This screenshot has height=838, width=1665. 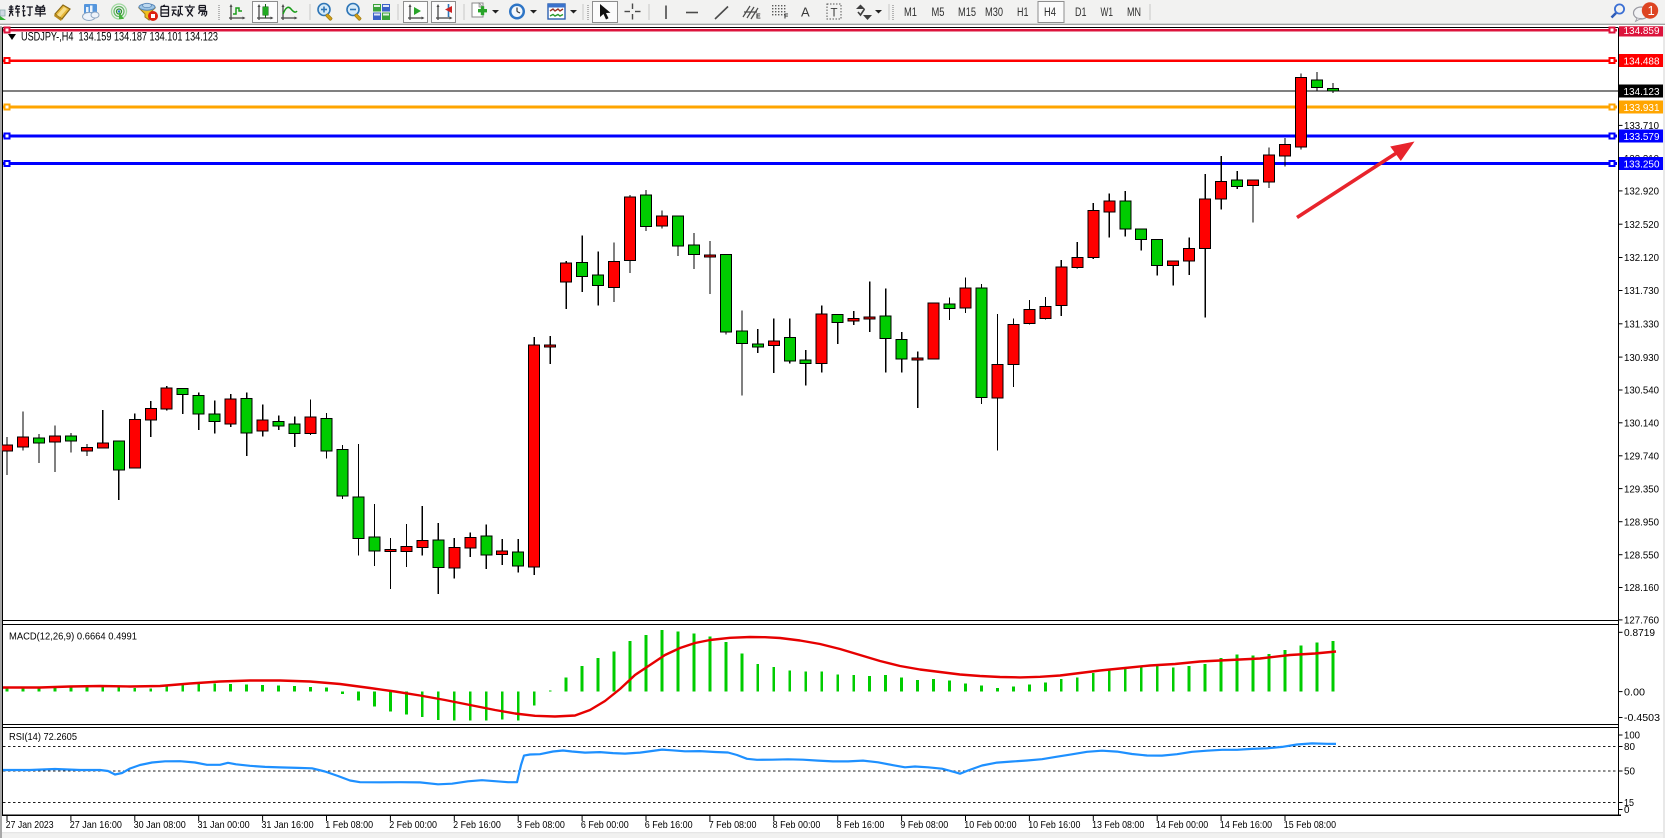 I want to click on svg-text: 2 Feb 00:00, so click(x=413, y=825).